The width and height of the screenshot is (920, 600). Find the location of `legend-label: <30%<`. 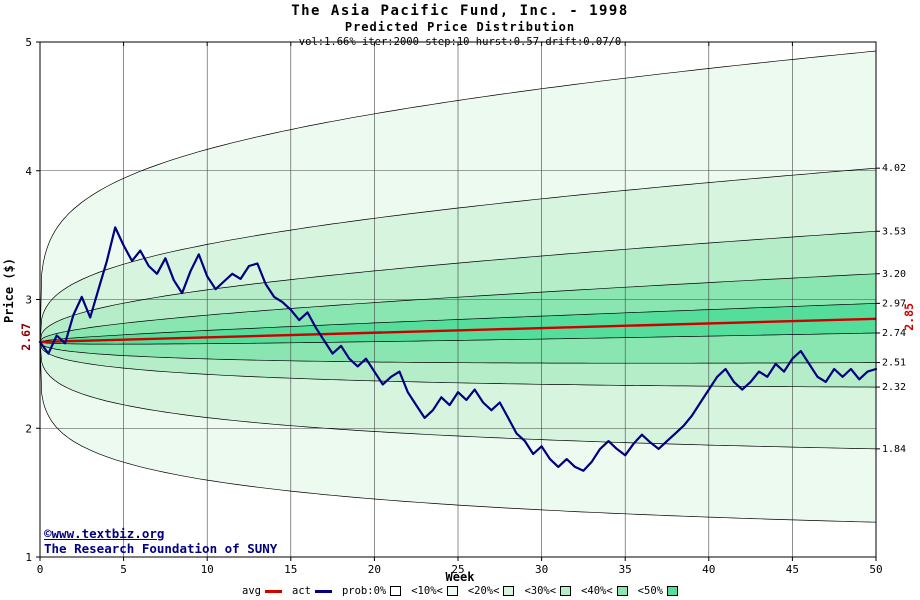

legend-label: <30%< is located at coordinates (540, 591).